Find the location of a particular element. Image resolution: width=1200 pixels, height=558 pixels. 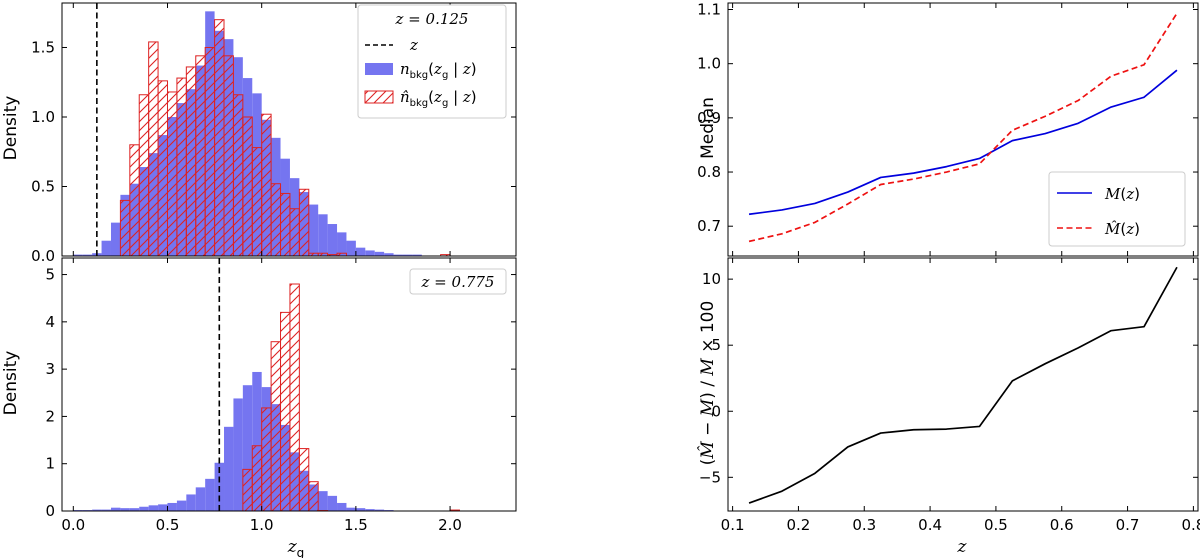

histogram-bottom-legend: z = 0.775 is located at coordinates (458, 281).